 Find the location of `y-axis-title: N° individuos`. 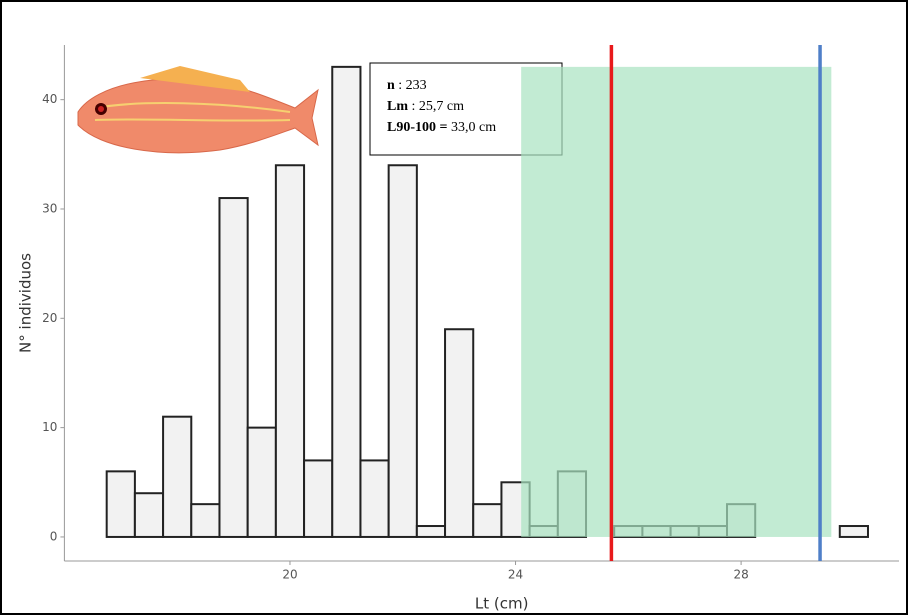

y-axis-title: N° individuos is located at coordinates (26, 303).